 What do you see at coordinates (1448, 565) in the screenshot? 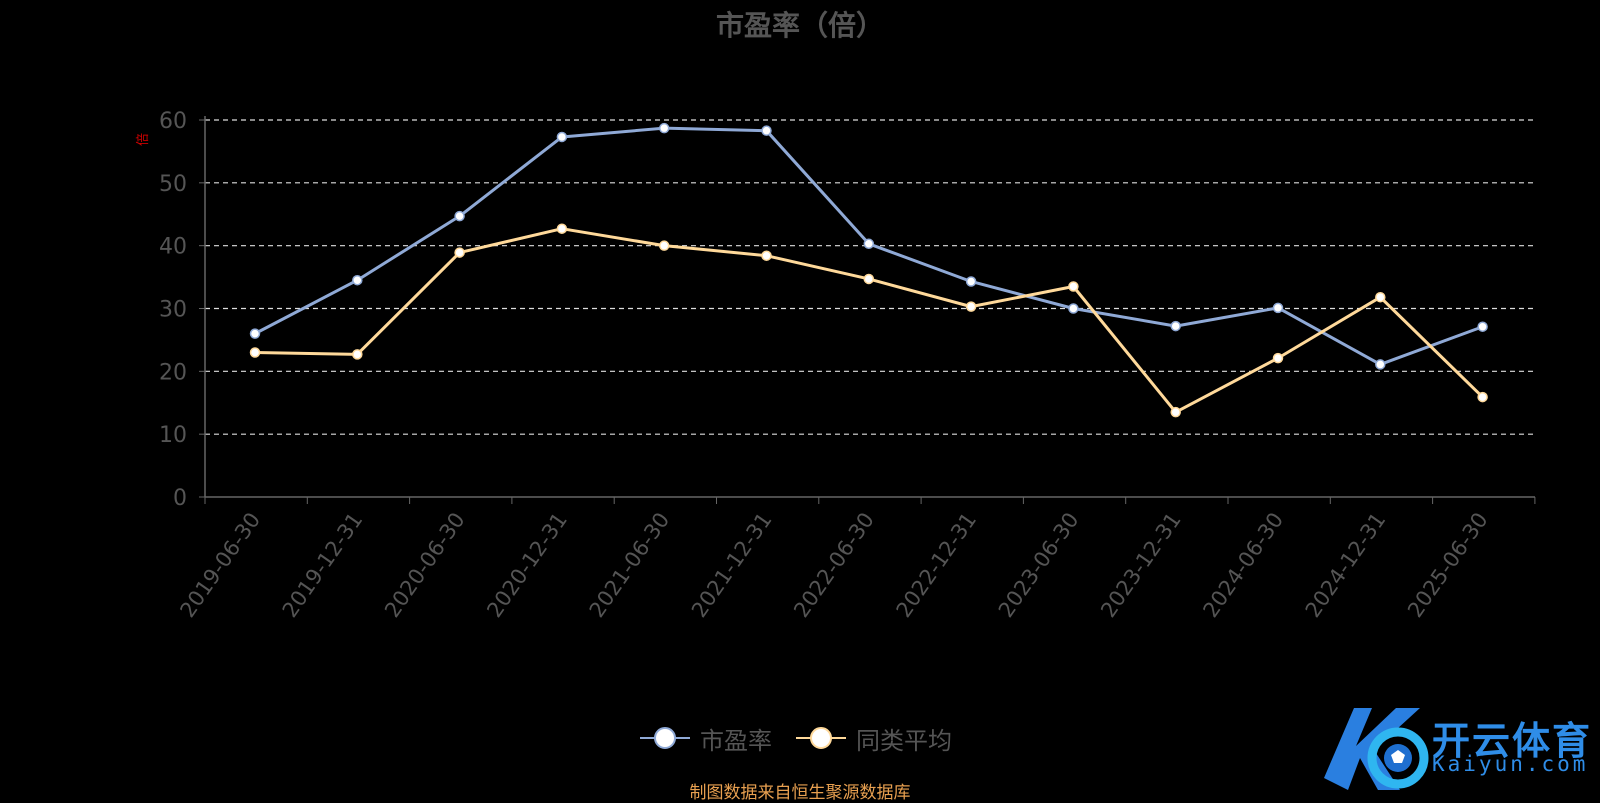
I see `x-tick-label-2025-06-30: 2025-06-30` at bounding box center [1448, 565].